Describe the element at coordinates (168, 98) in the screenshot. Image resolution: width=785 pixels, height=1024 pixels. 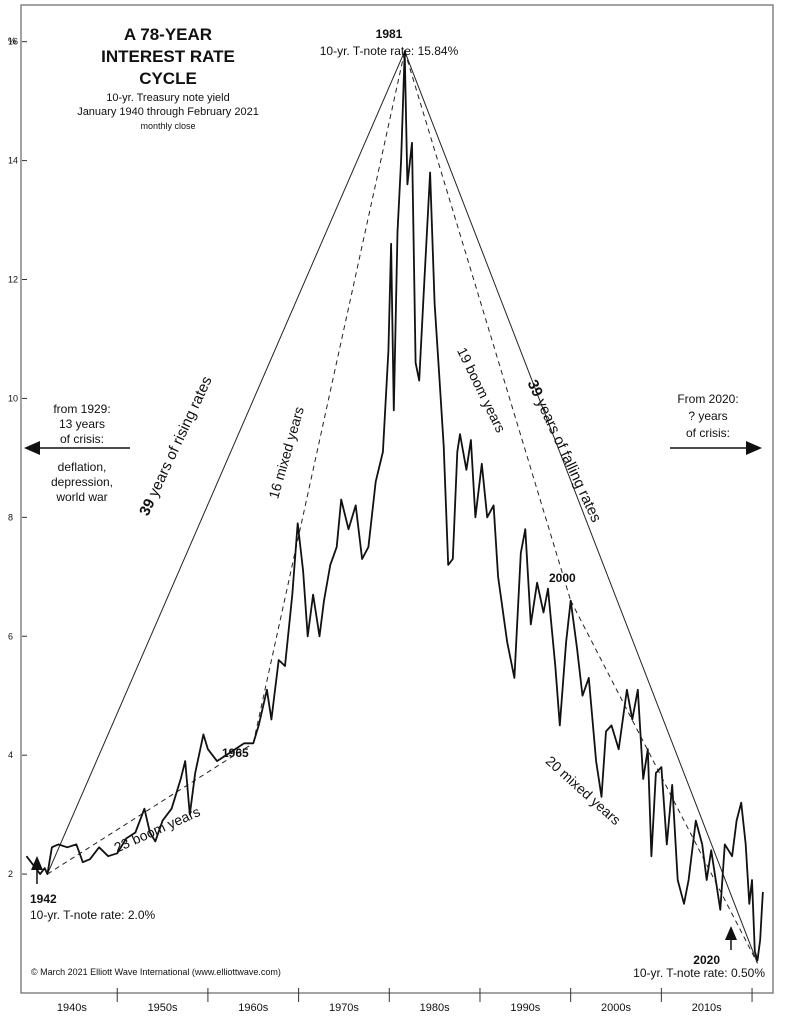
I see `chart-subtitle-line-1: 10-yr. Treasury note yield` at that location.